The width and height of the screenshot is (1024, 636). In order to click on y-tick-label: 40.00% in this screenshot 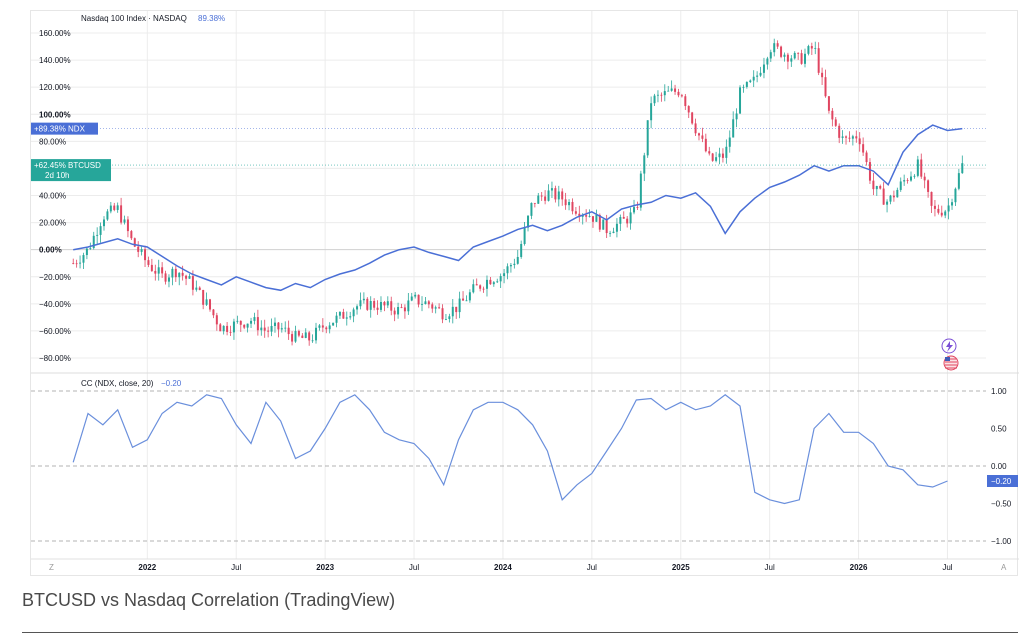, I will do `click(52, 196)`.